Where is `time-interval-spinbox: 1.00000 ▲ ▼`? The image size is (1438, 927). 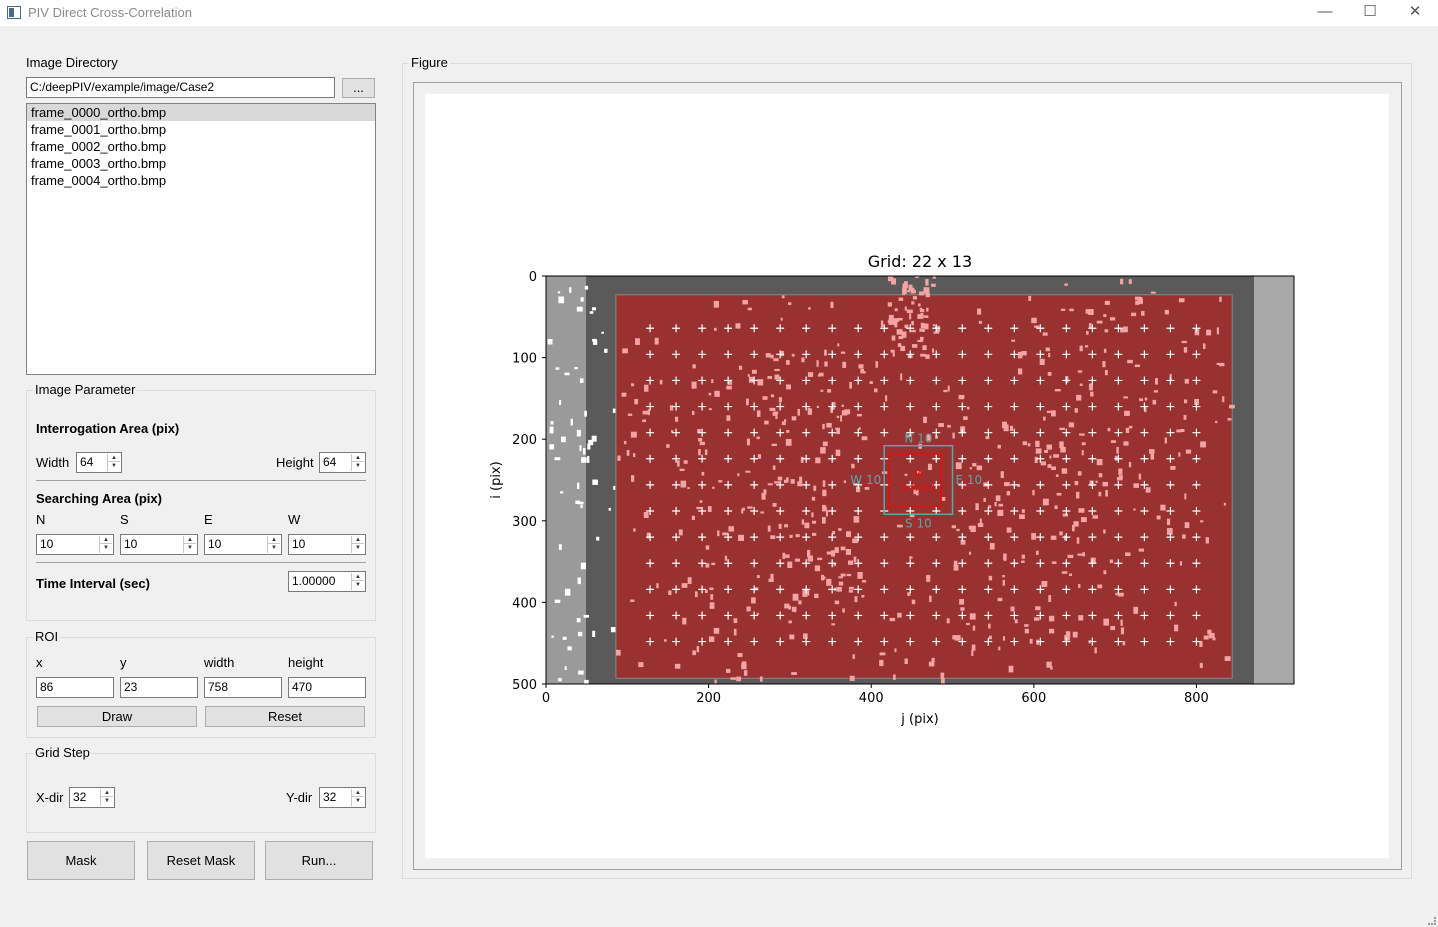 time-interval-spinbox: 1.00000 ▲ ▼ is located at coordinates (327, 581).